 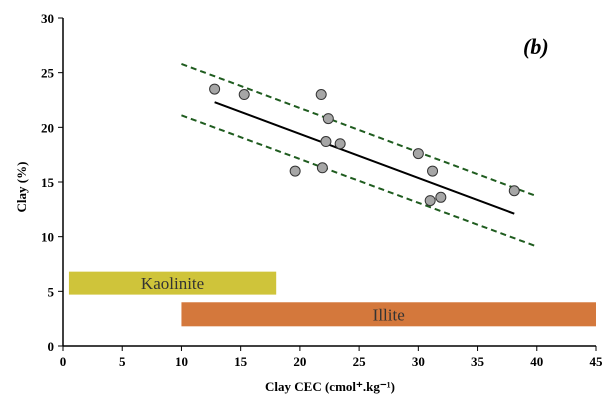 I want to click on y-tick-label-0: 0, so click(x=51, y=346).